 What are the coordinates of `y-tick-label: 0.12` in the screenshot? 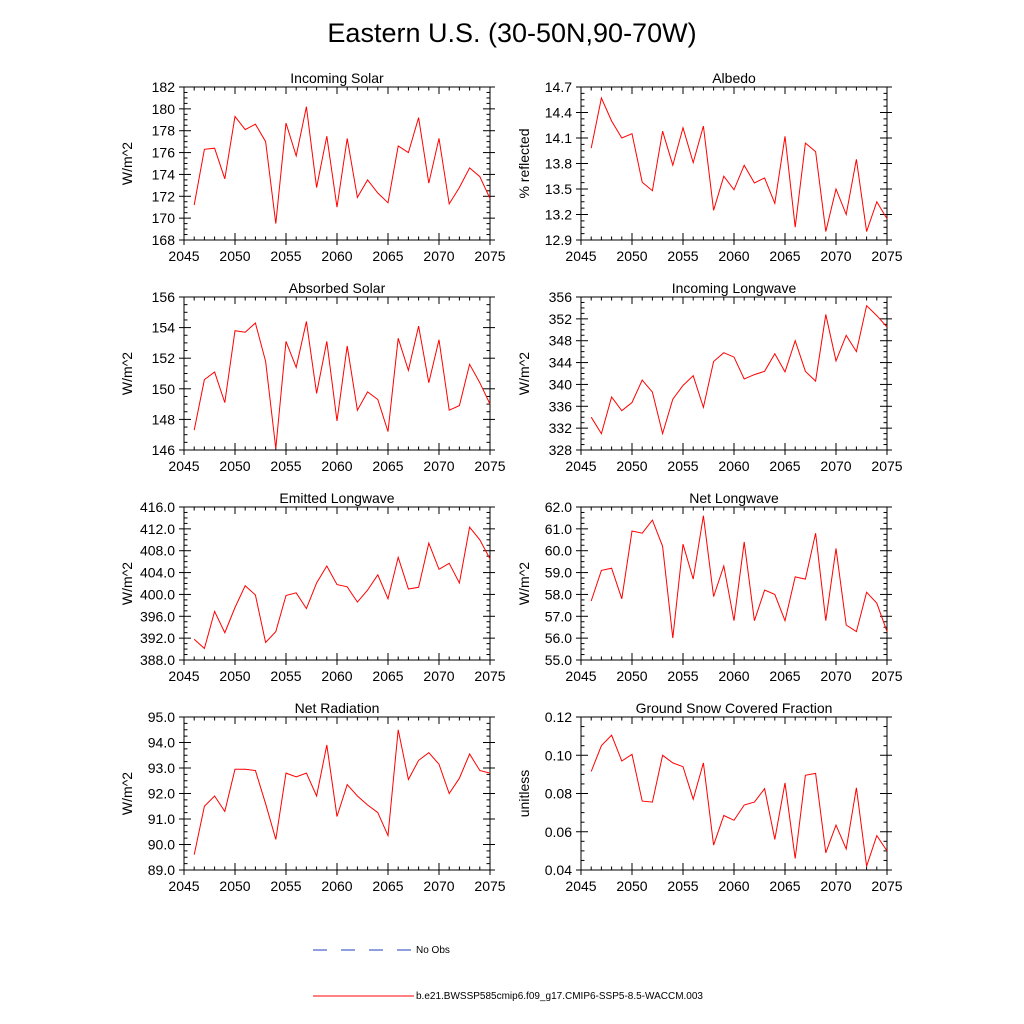 It's located at (558, 717).